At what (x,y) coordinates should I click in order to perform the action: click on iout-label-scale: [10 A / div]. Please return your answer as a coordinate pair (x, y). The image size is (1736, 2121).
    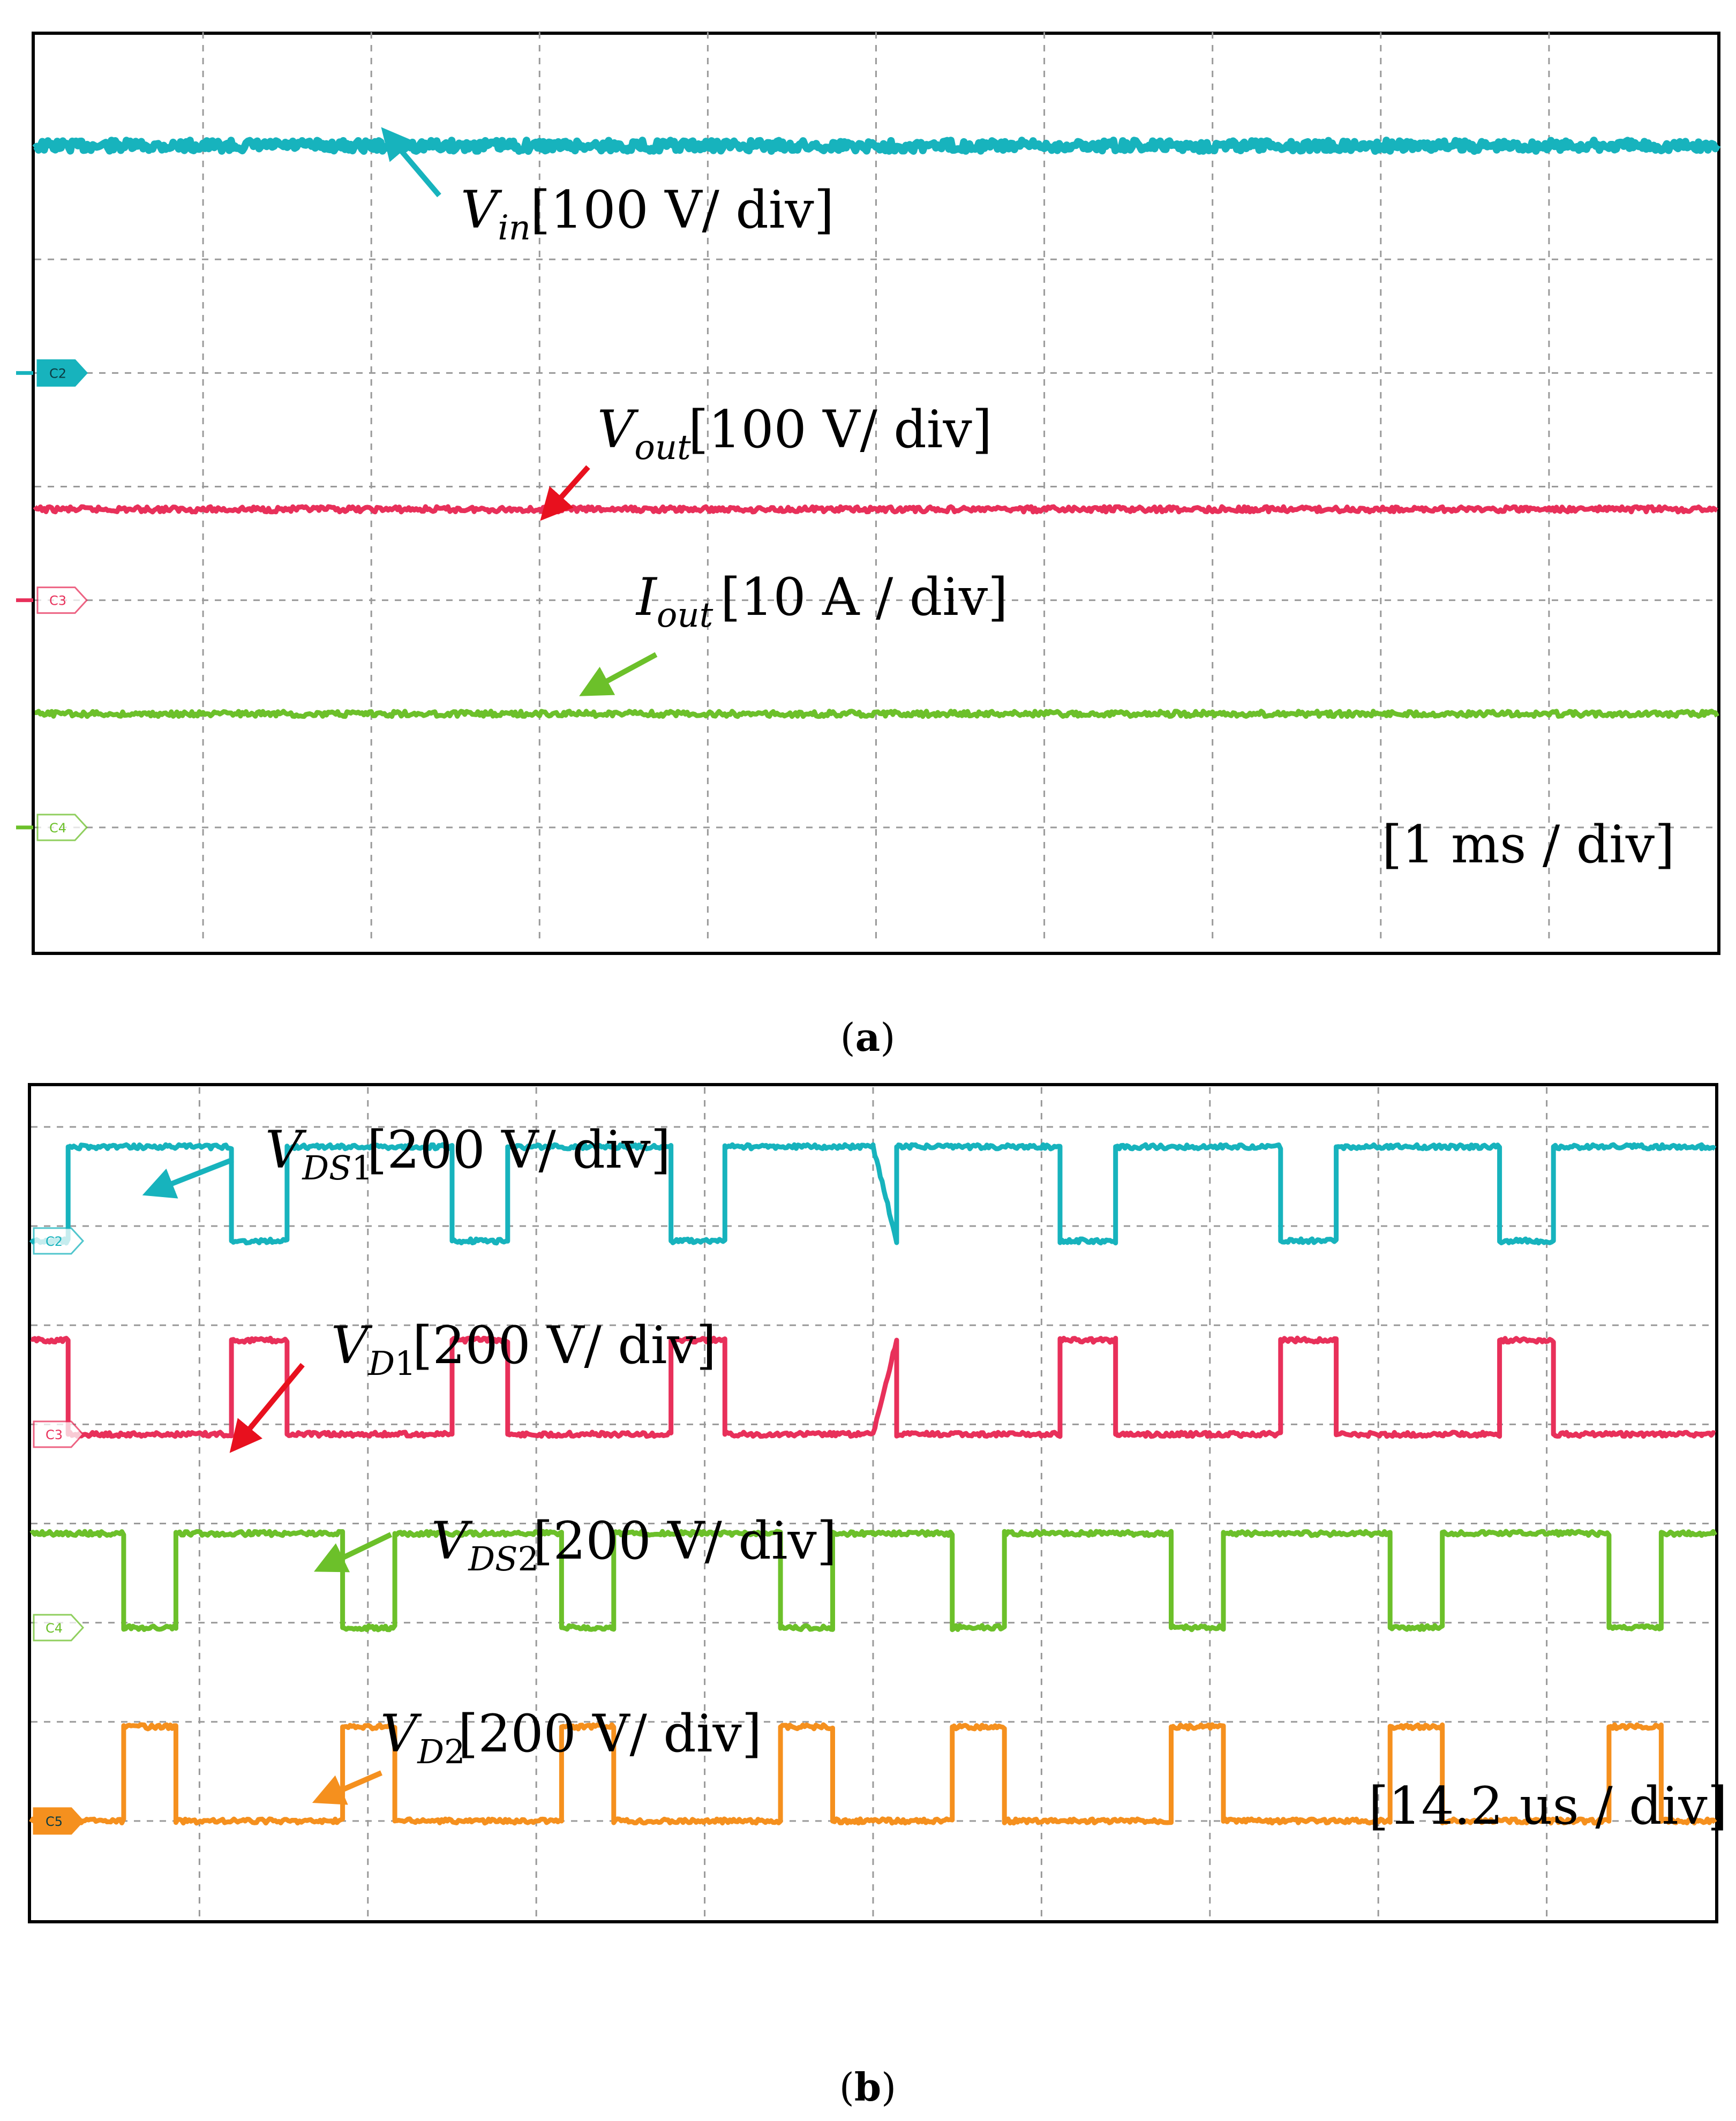
    Looking at the image, I should click on (864, 597).